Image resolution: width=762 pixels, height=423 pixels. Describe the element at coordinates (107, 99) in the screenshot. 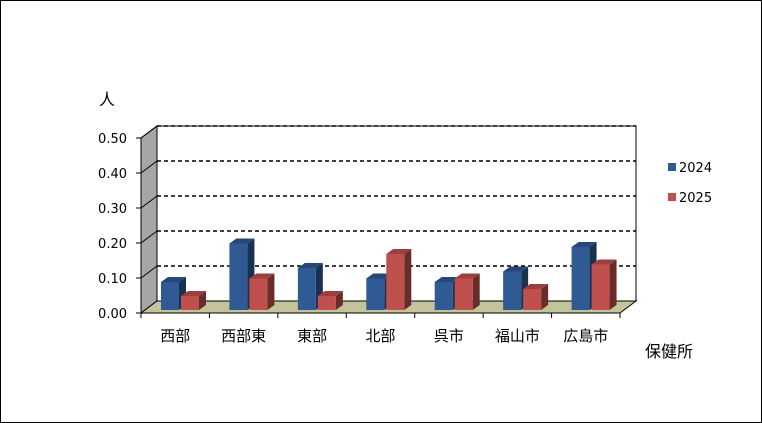

I see `y-axis-label: 人` at that location.